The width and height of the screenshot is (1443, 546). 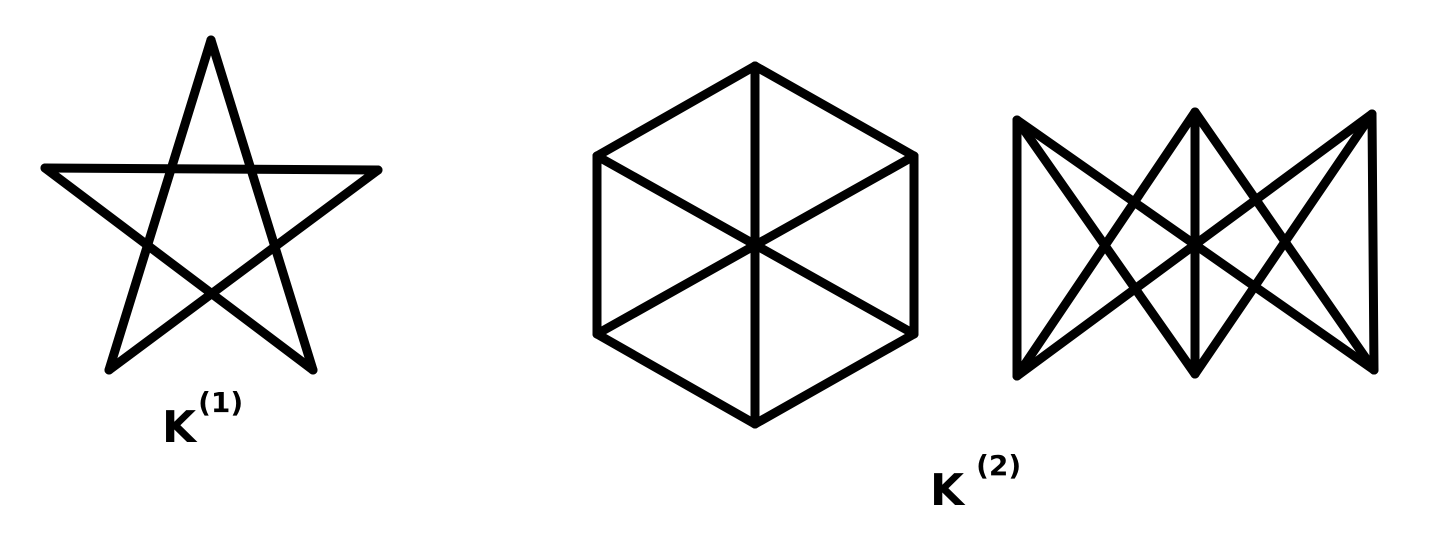 What do you see at coordinates (834, 111) in the screenshot?
I see `hexagon-wheel-edge-T-UR` at bounding box center [834, 111].